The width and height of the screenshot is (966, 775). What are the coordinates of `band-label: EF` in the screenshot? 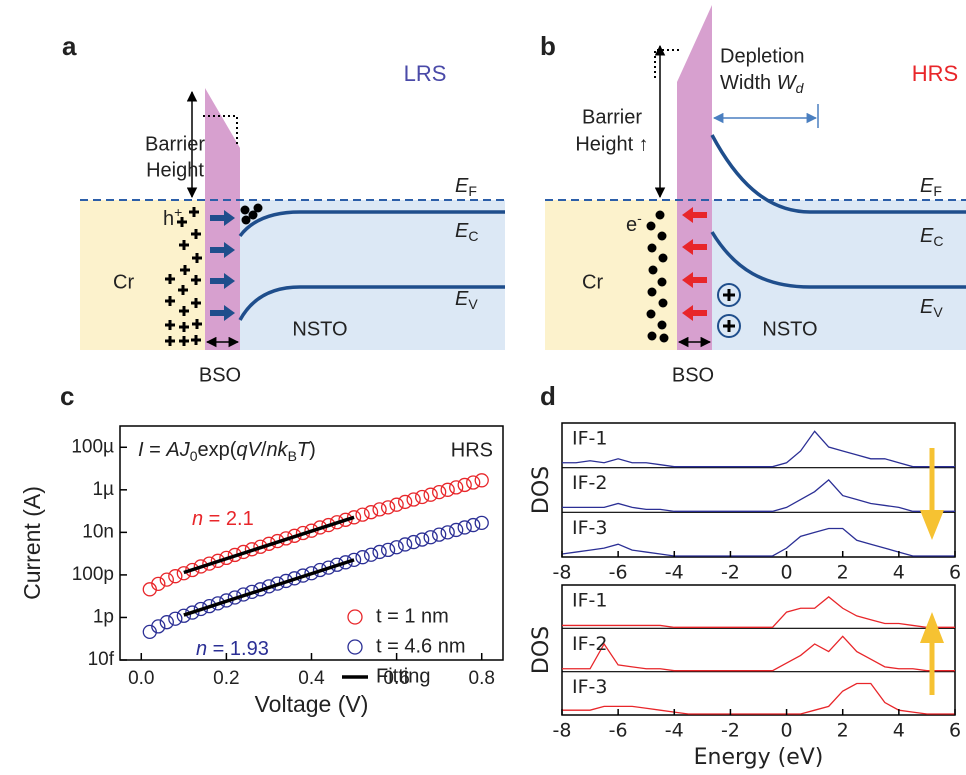 It's located at (466, 186).